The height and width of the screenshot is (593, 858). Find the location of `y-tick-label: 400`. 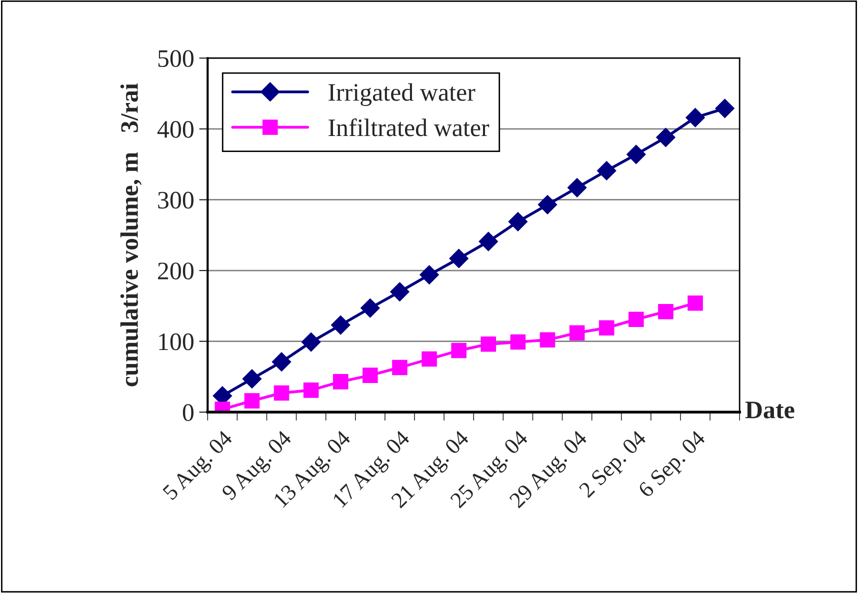

y-tick-label: 400 is located at coordinates (175, 129).